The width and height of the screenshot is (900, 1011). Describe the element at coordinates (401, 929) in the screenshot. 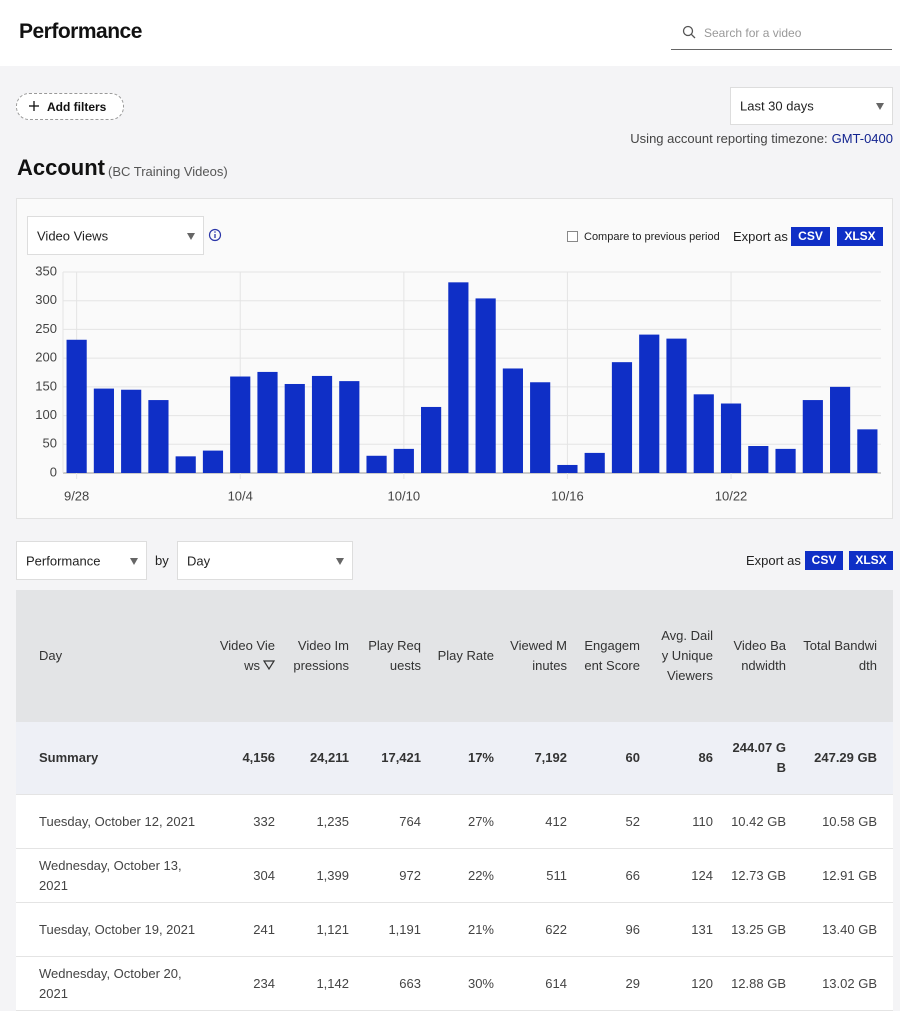

I see `table-cell: 1,191` at that location.